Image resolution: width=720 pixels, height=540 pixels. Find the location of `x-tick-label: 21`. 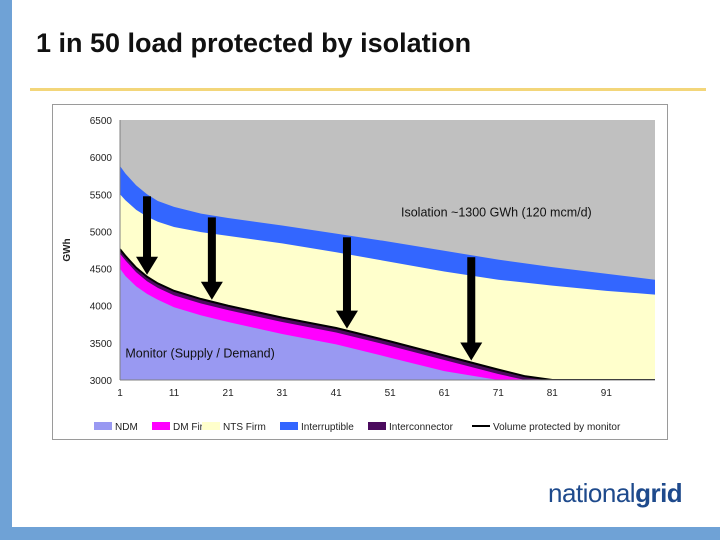

x-tick-label: 21 is located at coordinates (229, 393).